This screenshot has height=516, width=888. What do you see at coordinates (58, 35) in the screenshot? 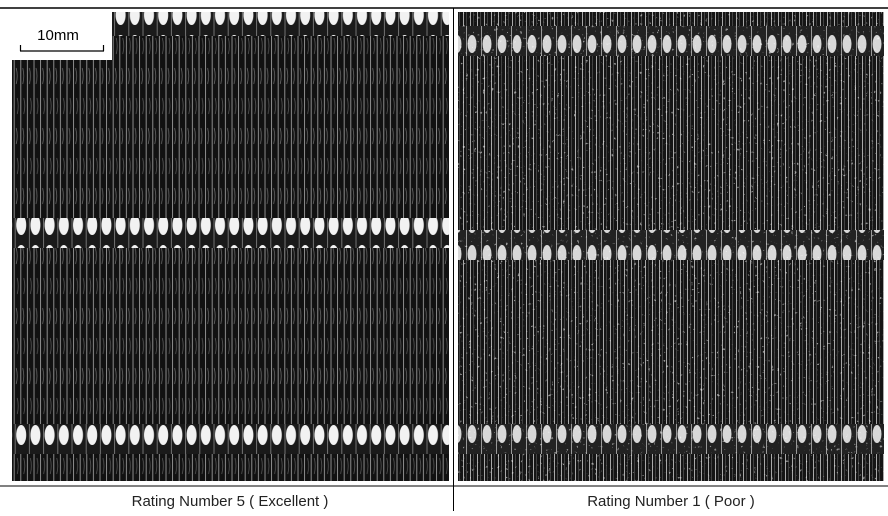
I see `scale-label: 10mm` at bounding box center [58, 35].